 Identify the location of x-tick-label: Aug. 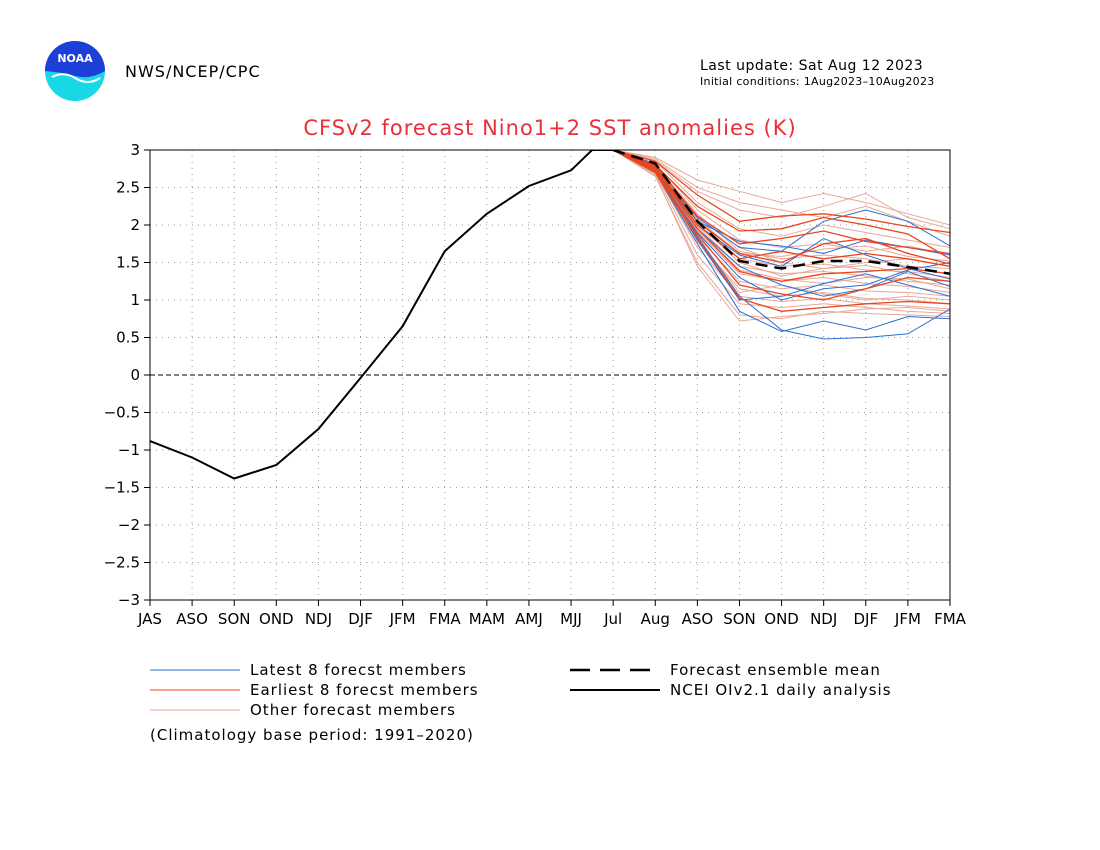
(655, 619).